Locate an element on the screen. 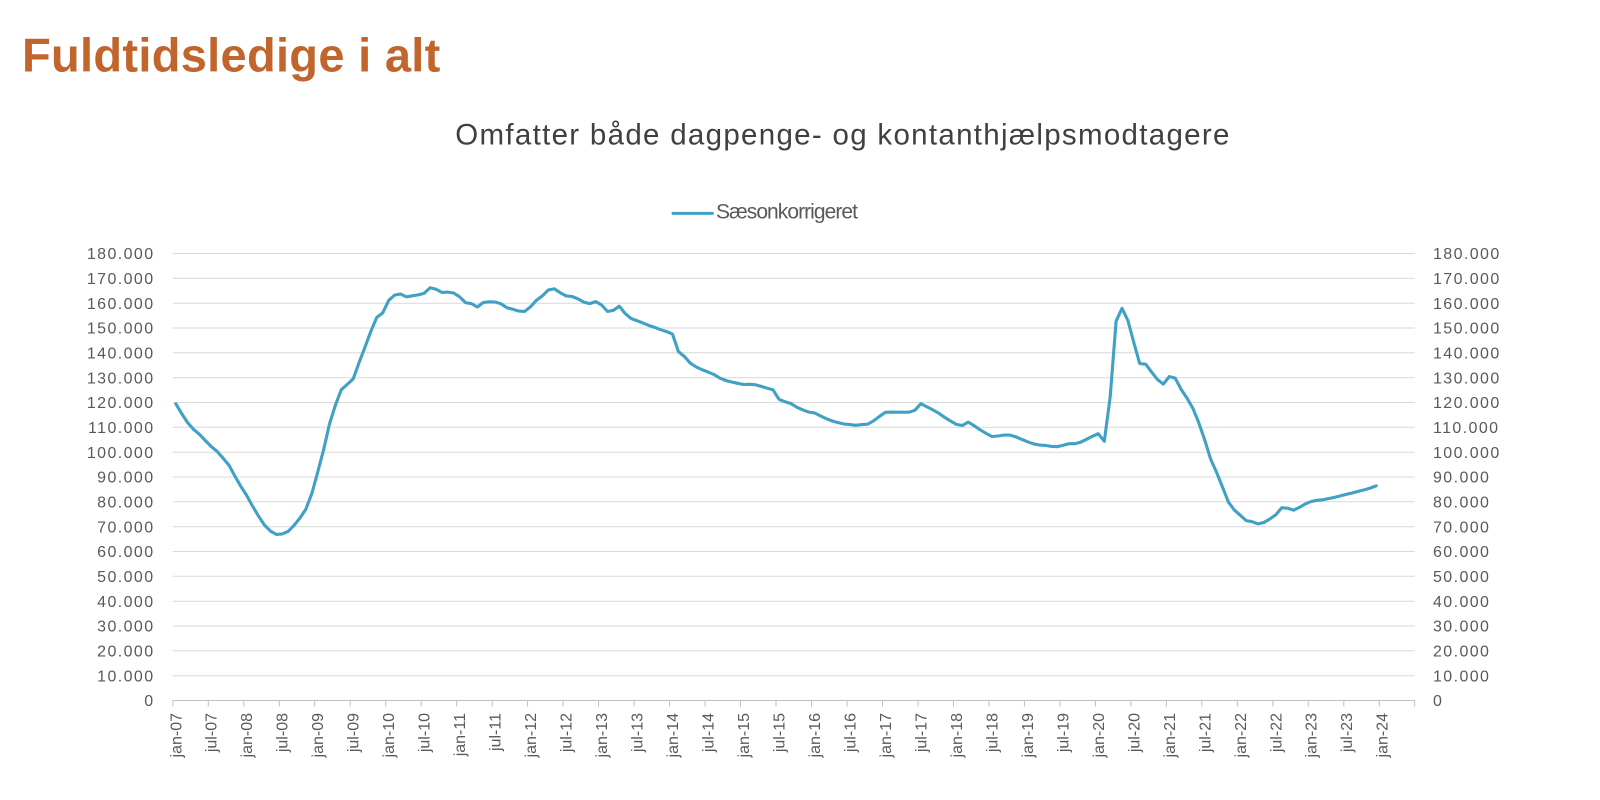  svg-text: jan-24 is located at coordinates (1383, 736).